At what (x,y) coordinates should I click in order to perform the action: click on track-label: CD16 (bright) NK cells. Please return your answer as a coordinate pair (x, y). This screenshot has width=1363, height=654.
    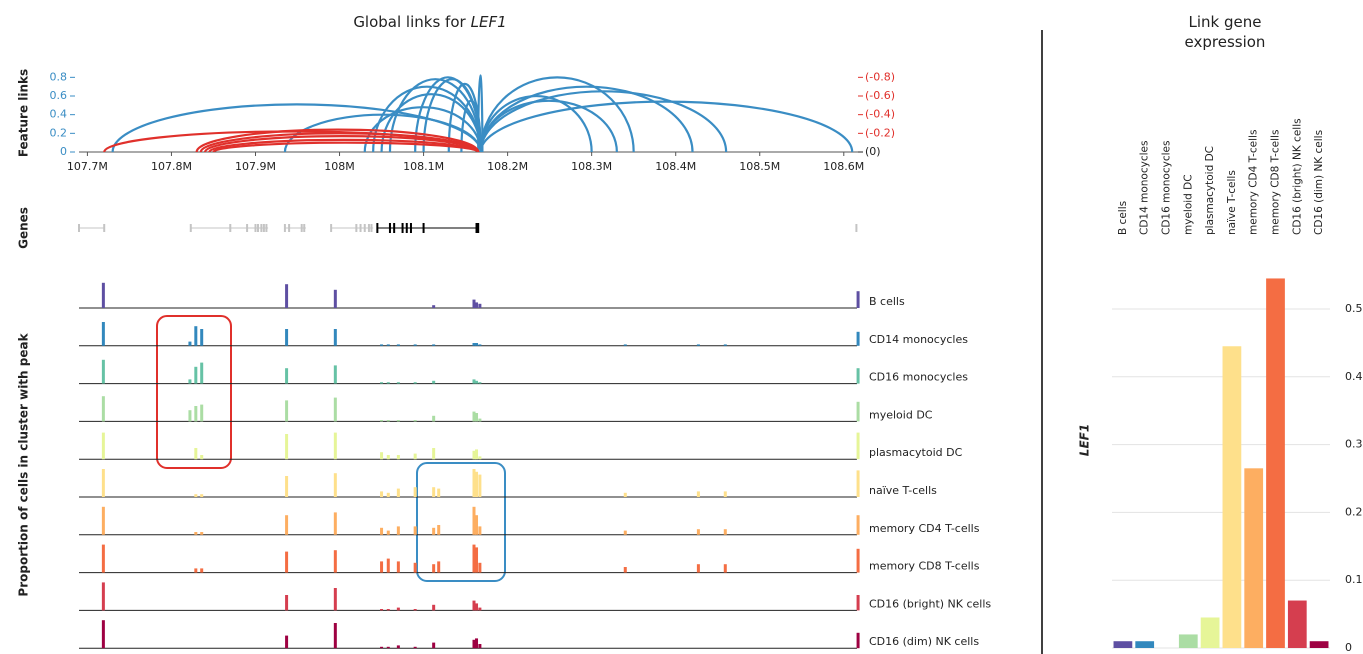
    Looking at the image, I should click on (930, 603).